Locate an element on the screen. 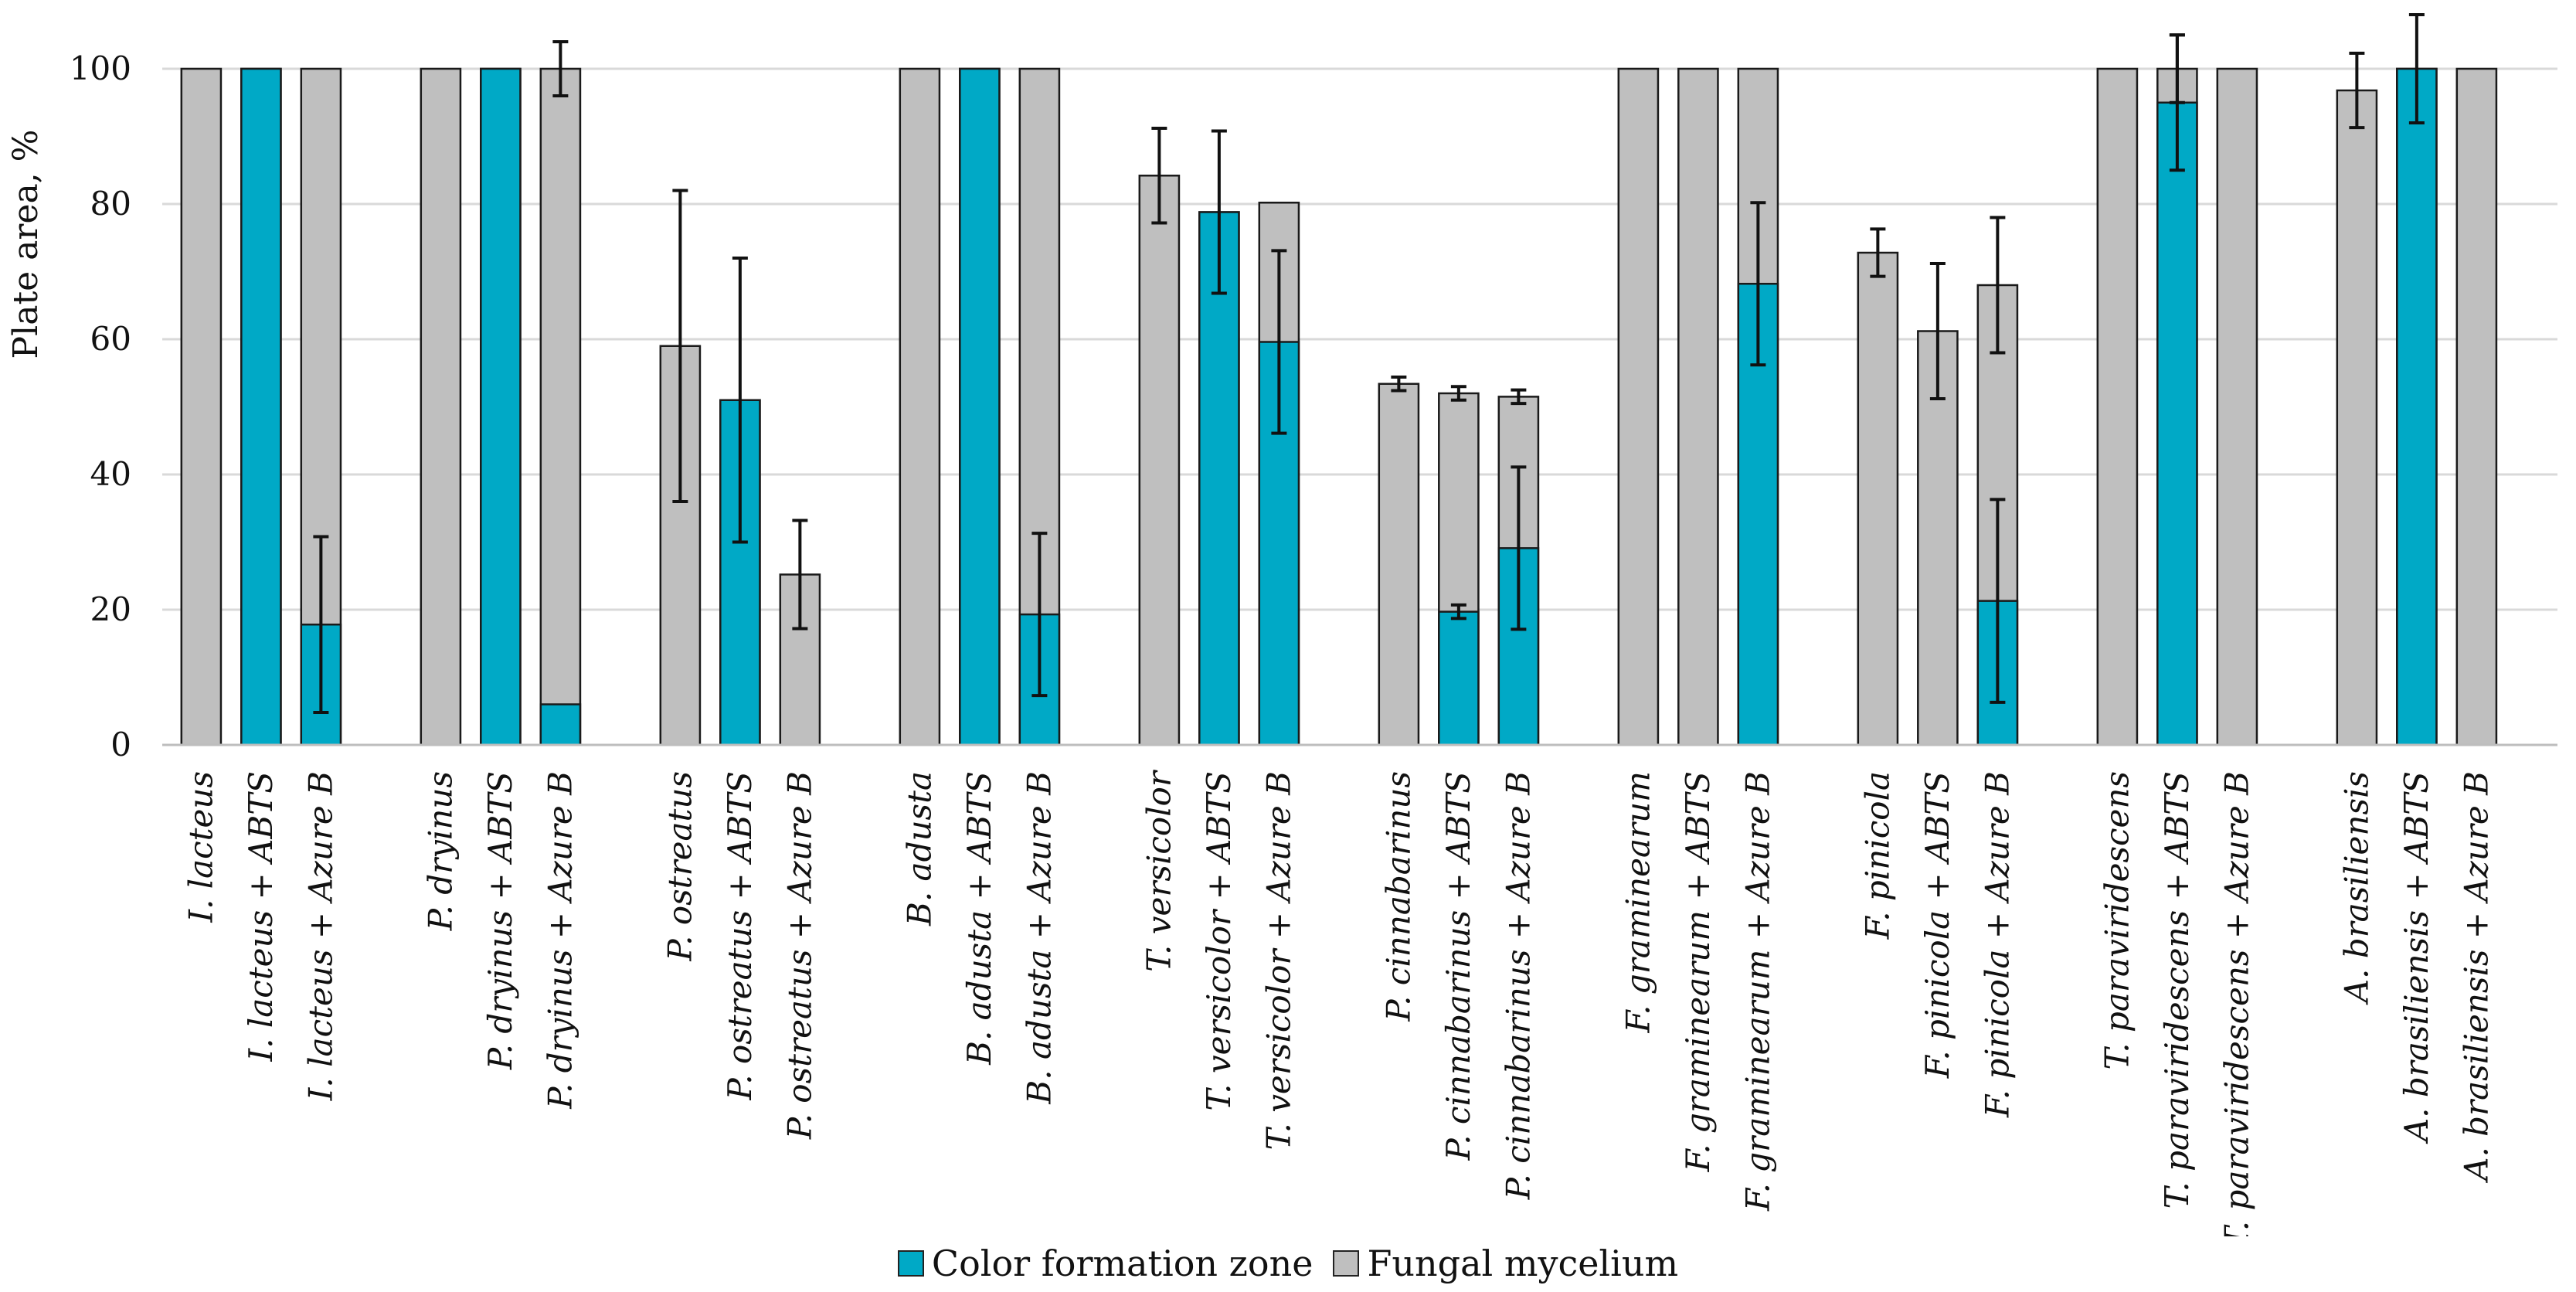  x-category-label: I. lacteus + ABTS is located at coordinates (261, 916).